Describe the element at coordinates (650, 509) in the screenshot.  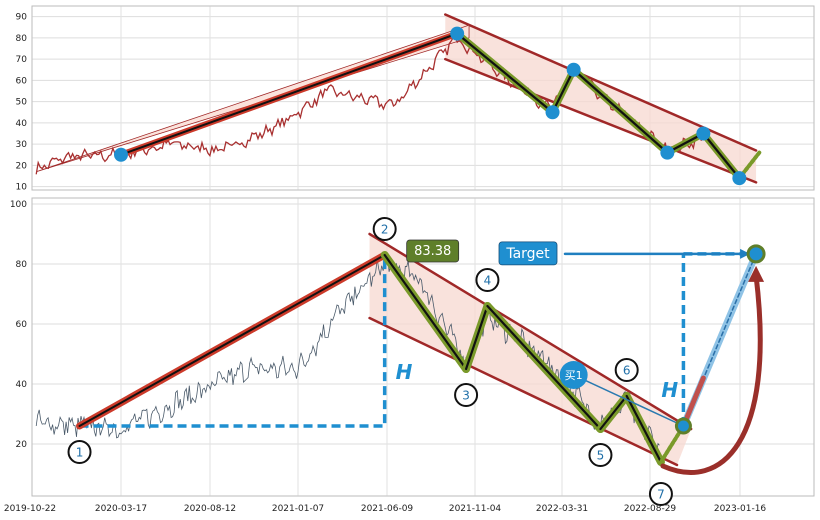
I see `x-tick-label: 2022-08-29` at that location.